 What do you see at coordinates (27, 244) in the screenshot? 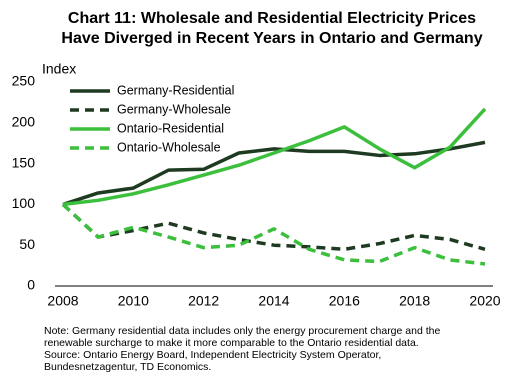
I see `y-tick-label: 50` at bounding box center [27, 244].